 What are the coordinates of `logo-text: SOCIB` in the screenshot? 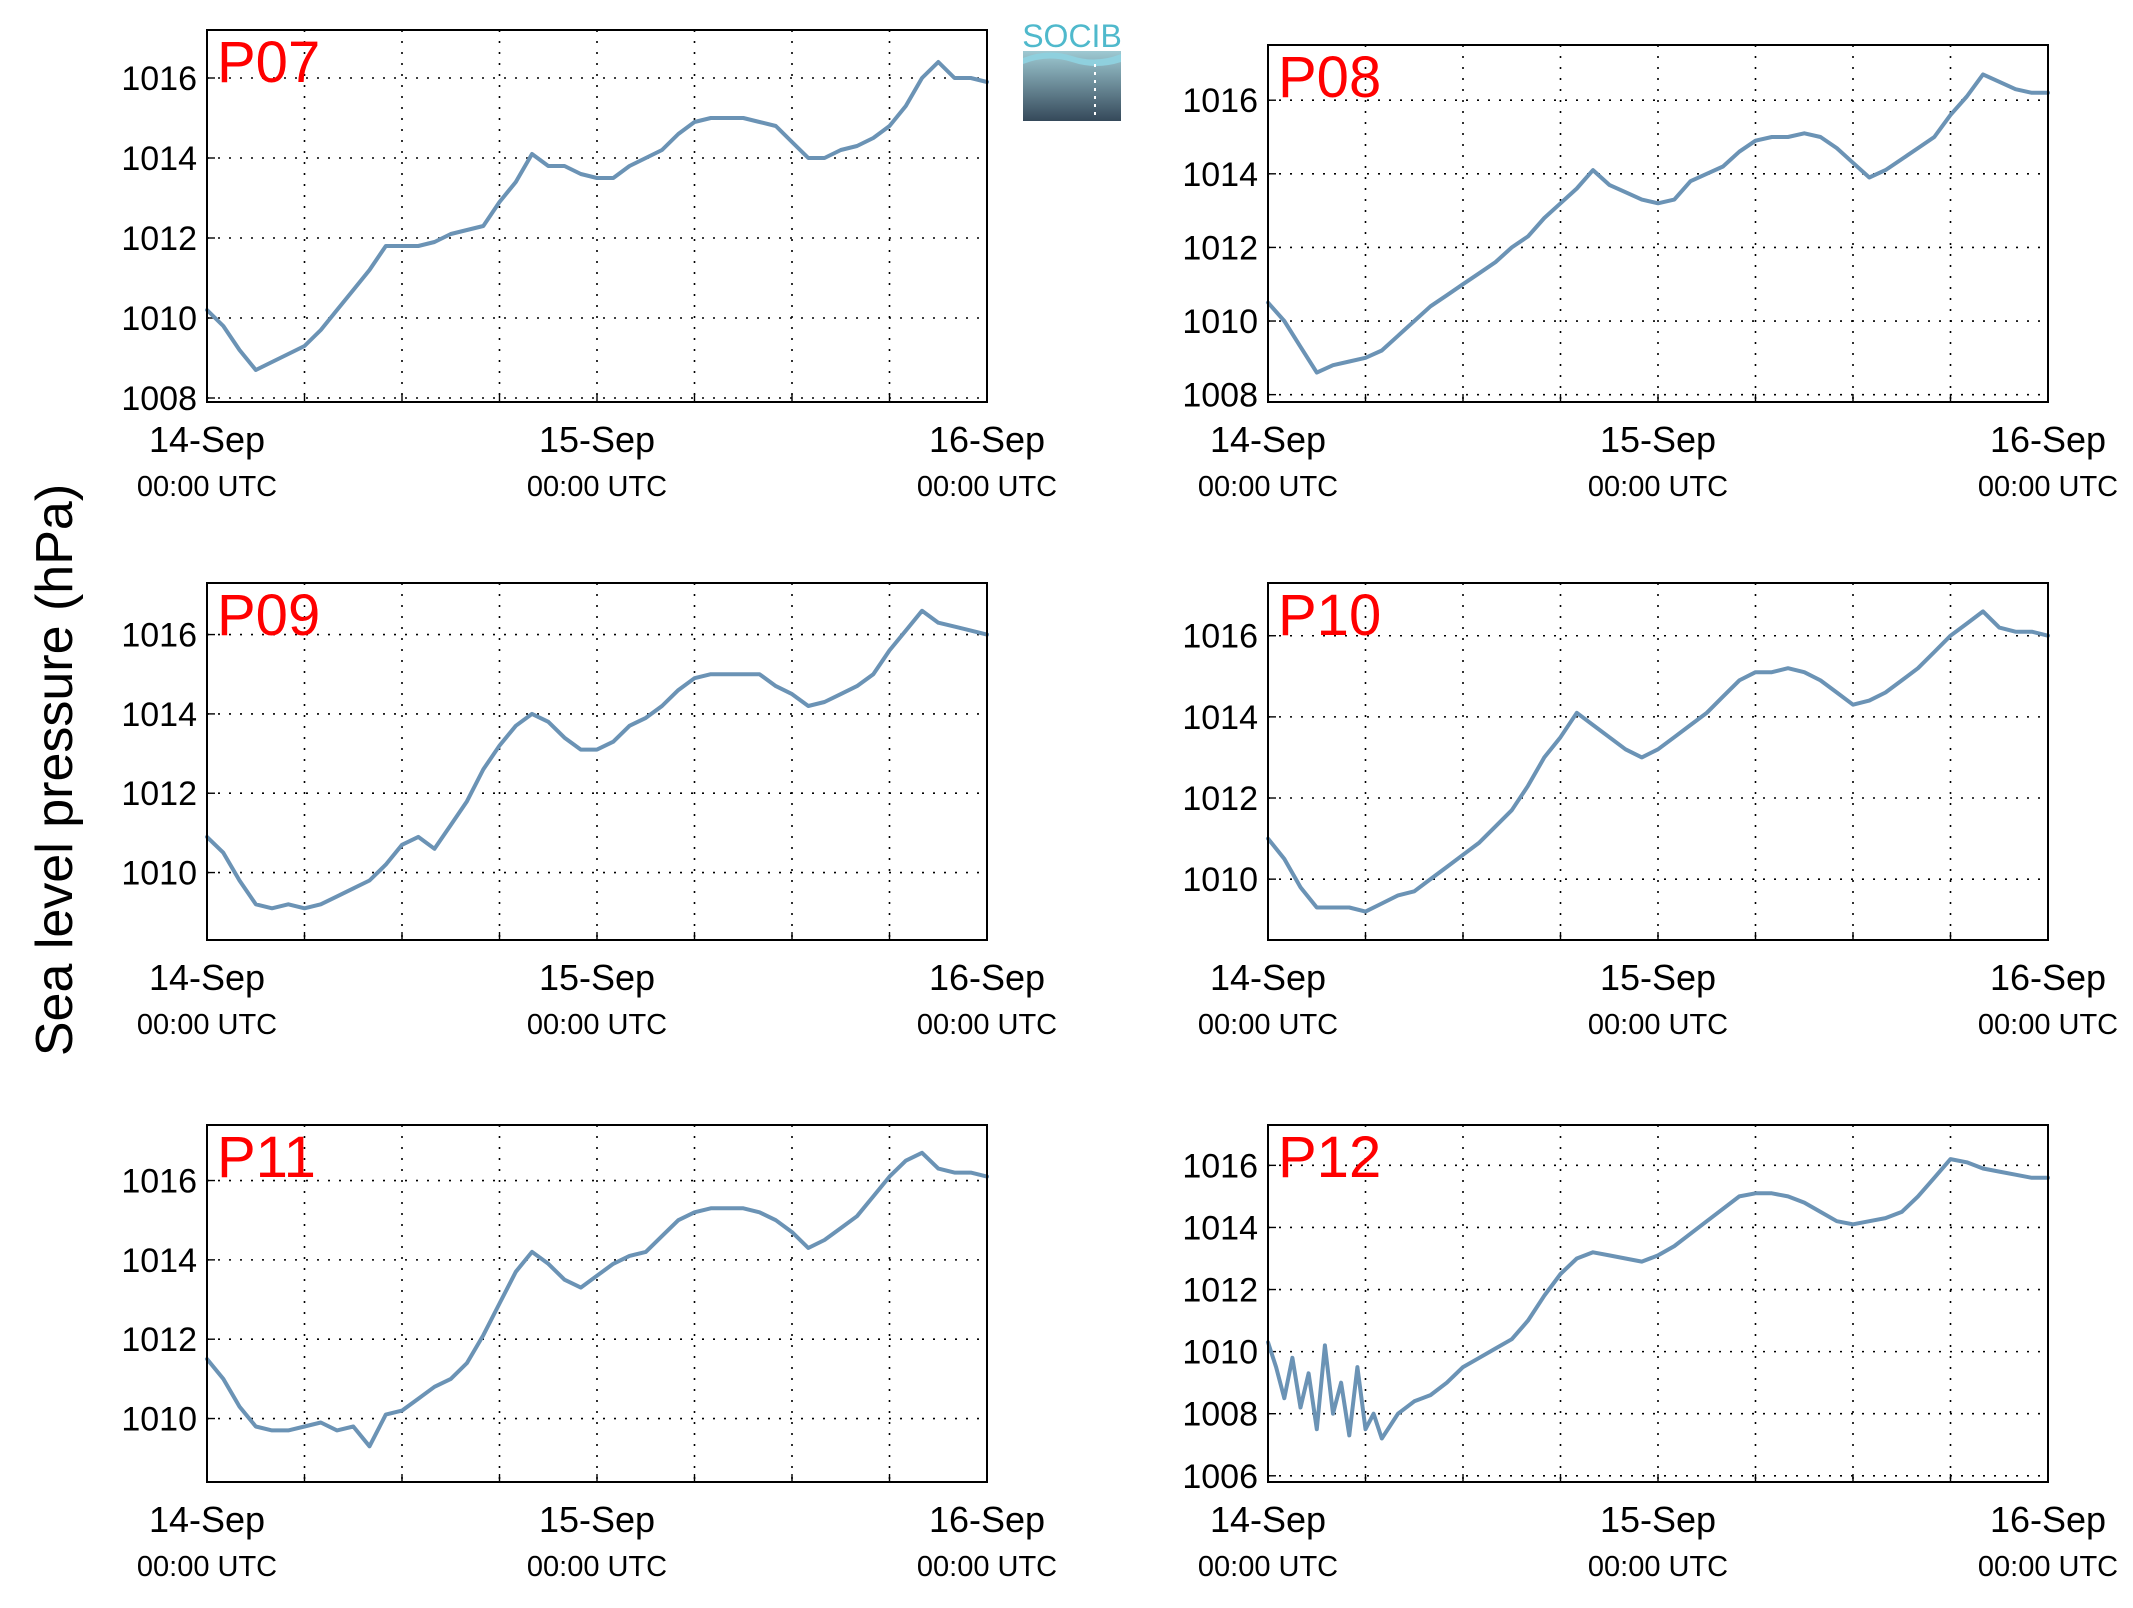 It's located at (1072, 36).